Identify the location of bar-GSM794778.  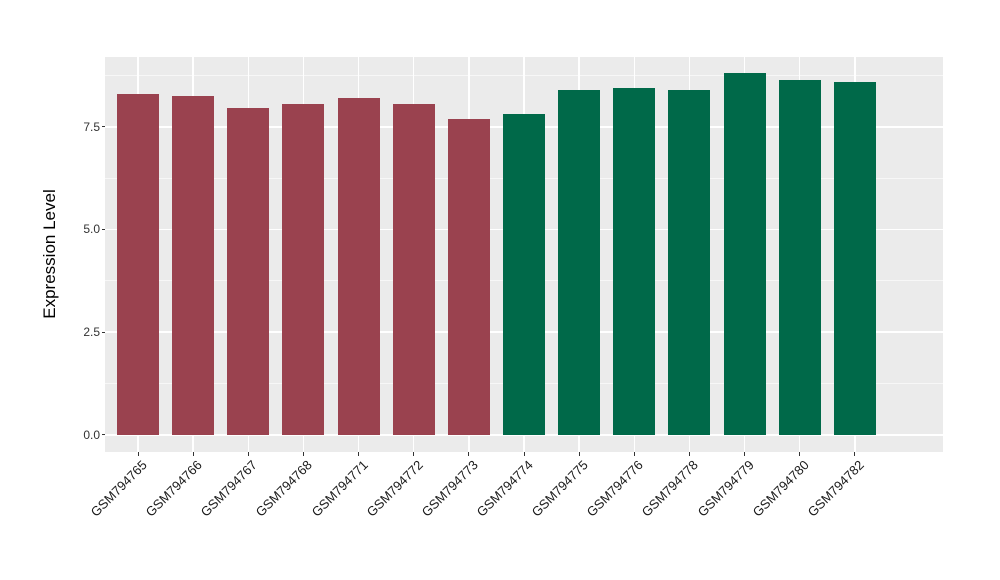
(689, 262).